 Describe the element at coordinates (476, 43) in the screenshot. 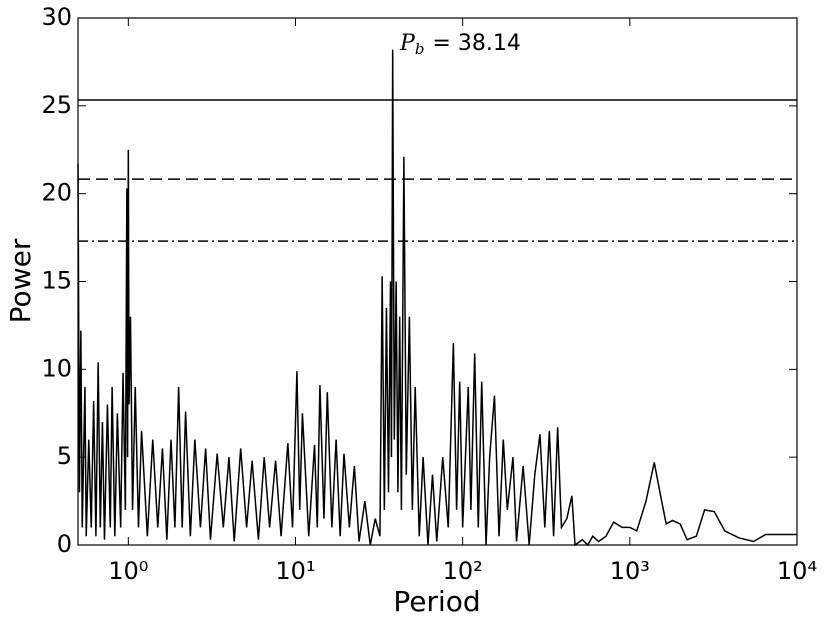

I see `annotation-text: = 38.14` at that location.